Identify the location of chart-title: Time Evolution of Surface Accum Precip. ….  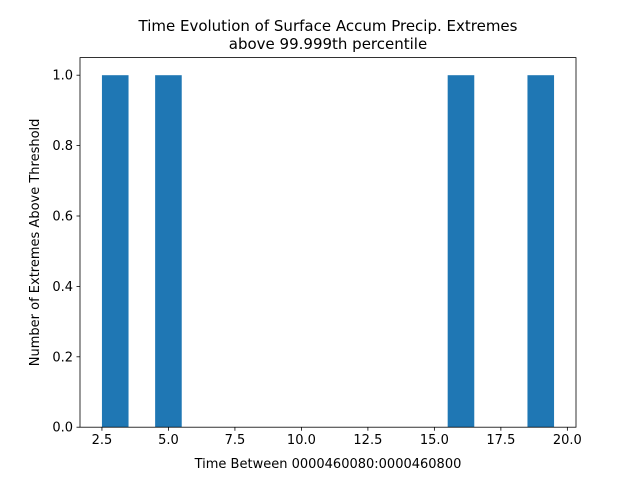
(320, 35).